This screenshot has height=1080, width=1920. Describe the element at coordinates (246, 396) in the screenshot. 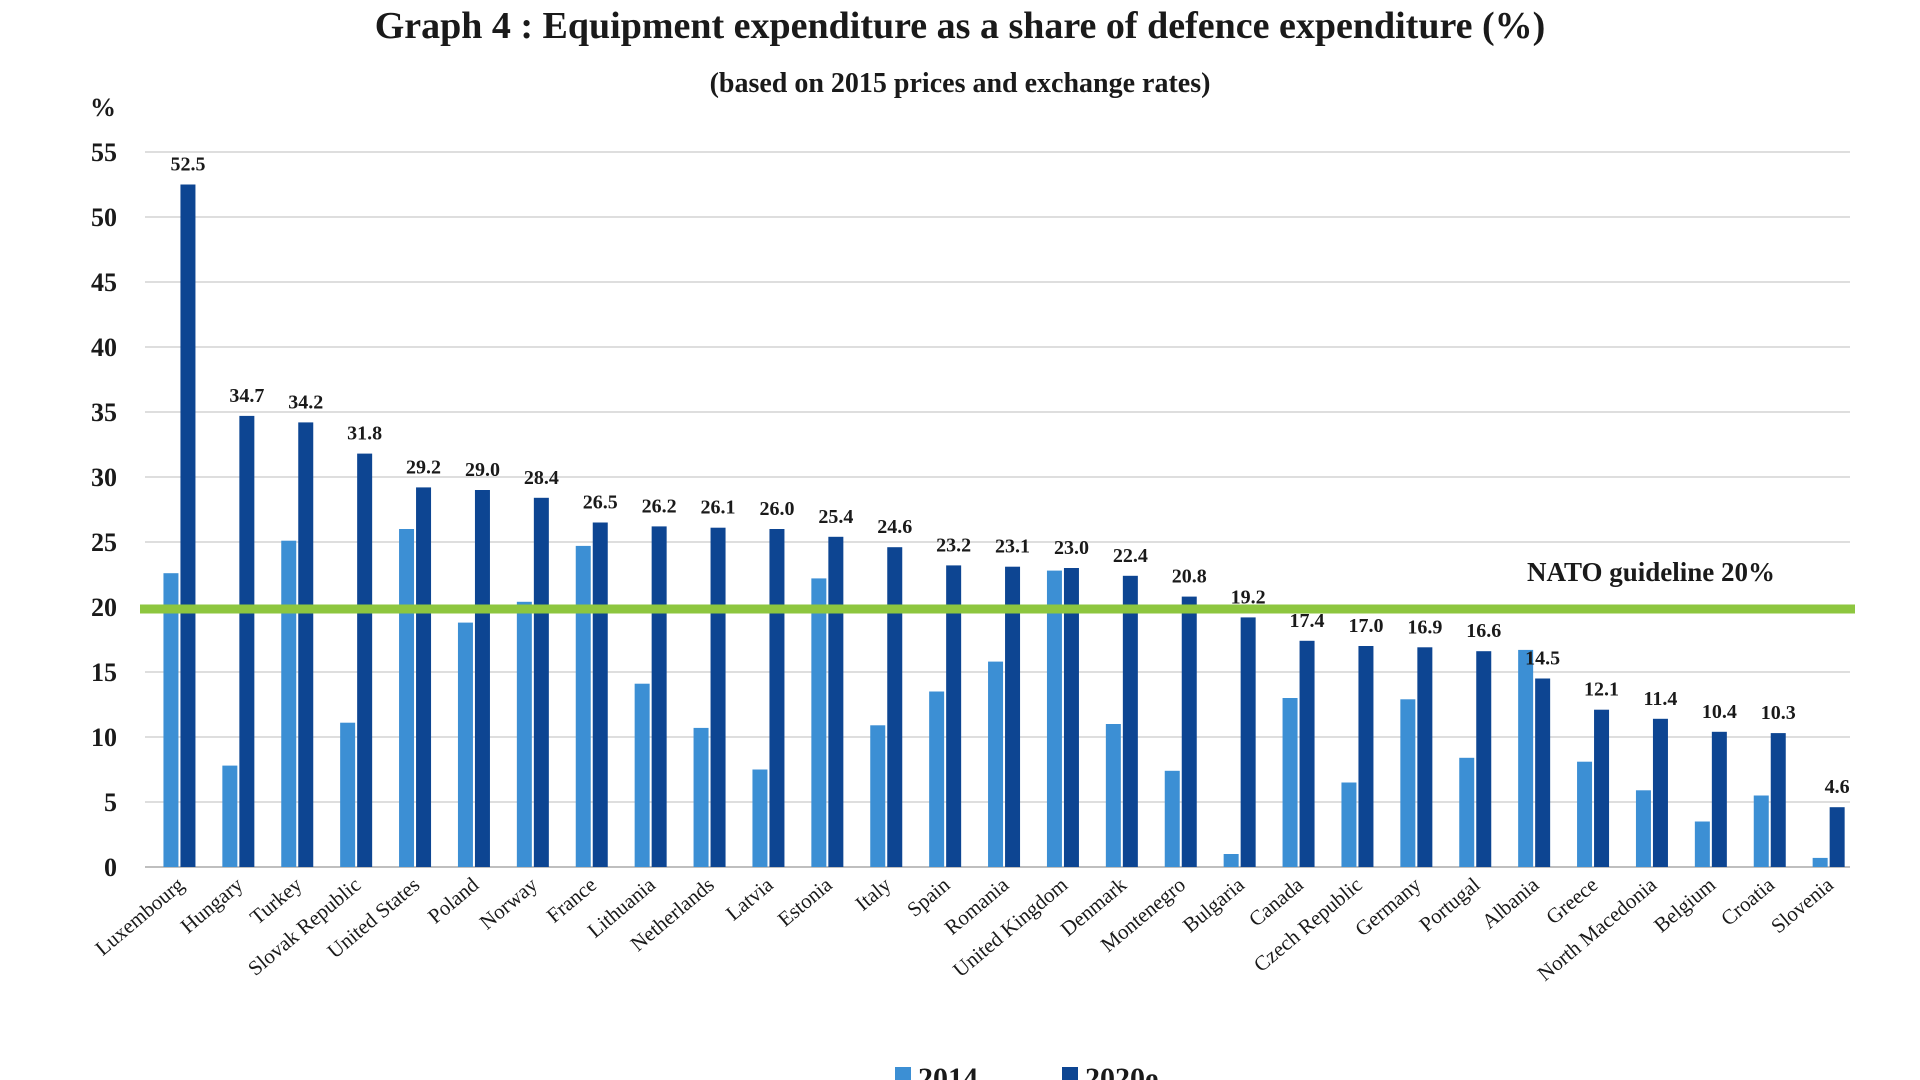

I see `data-label: 34.7` at that location.